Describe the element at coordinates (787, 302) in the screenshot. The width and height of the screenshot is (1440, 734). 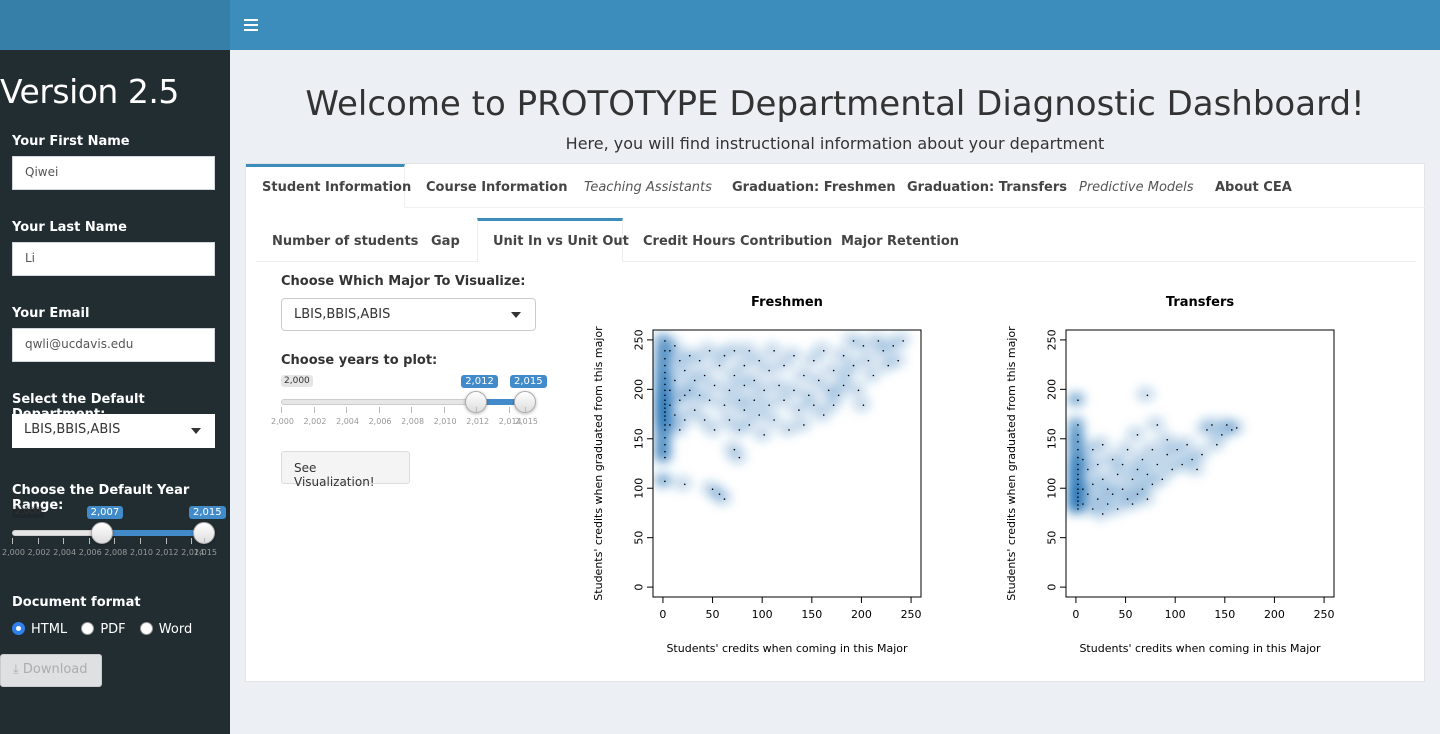
I see `plot-title: Freshmen` at that location.